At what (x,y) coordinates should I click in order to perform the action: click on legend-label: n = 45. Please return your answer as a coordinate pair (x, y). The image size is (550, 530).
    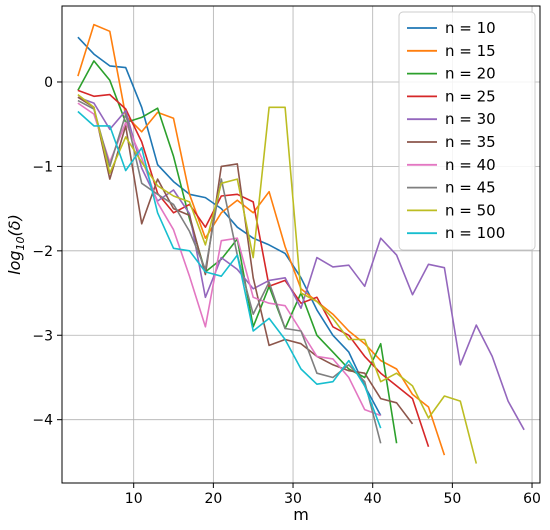
    Looking at the image, I should click on (470, 188).